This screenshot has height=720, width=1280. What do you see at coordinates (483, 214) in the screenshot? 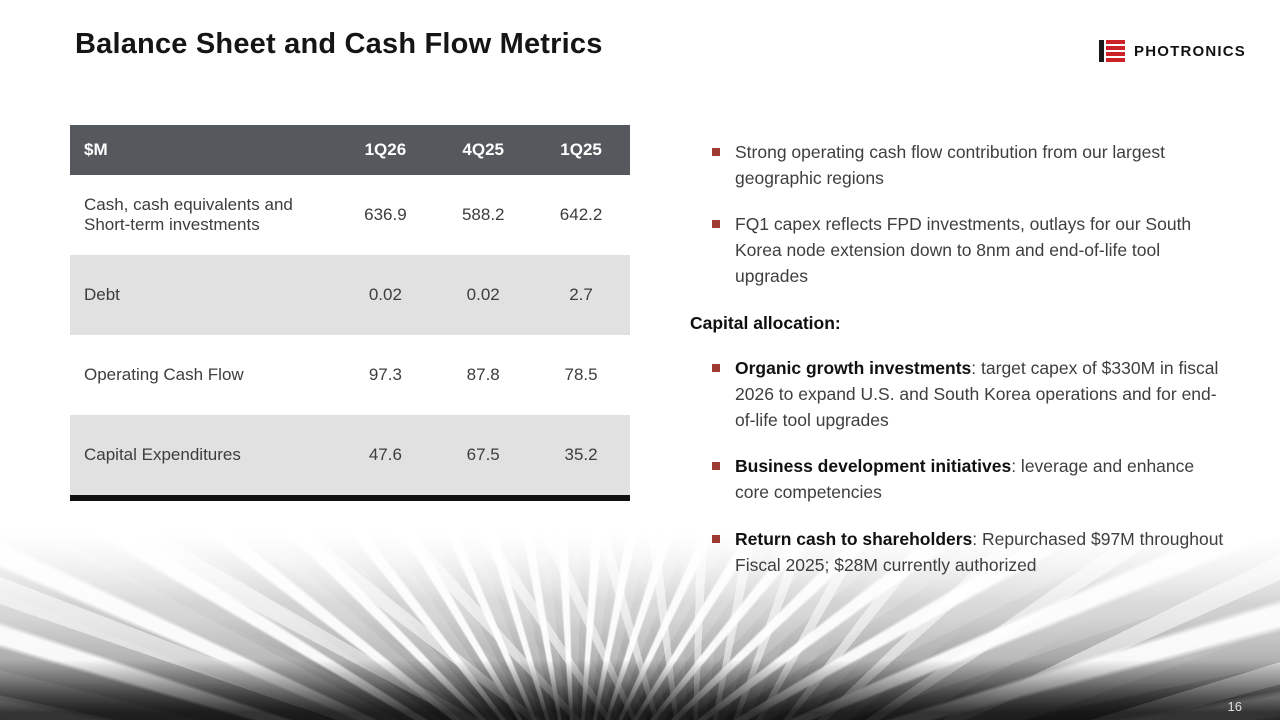
I see `cell: 588.2` at bounding box center [483, 214].